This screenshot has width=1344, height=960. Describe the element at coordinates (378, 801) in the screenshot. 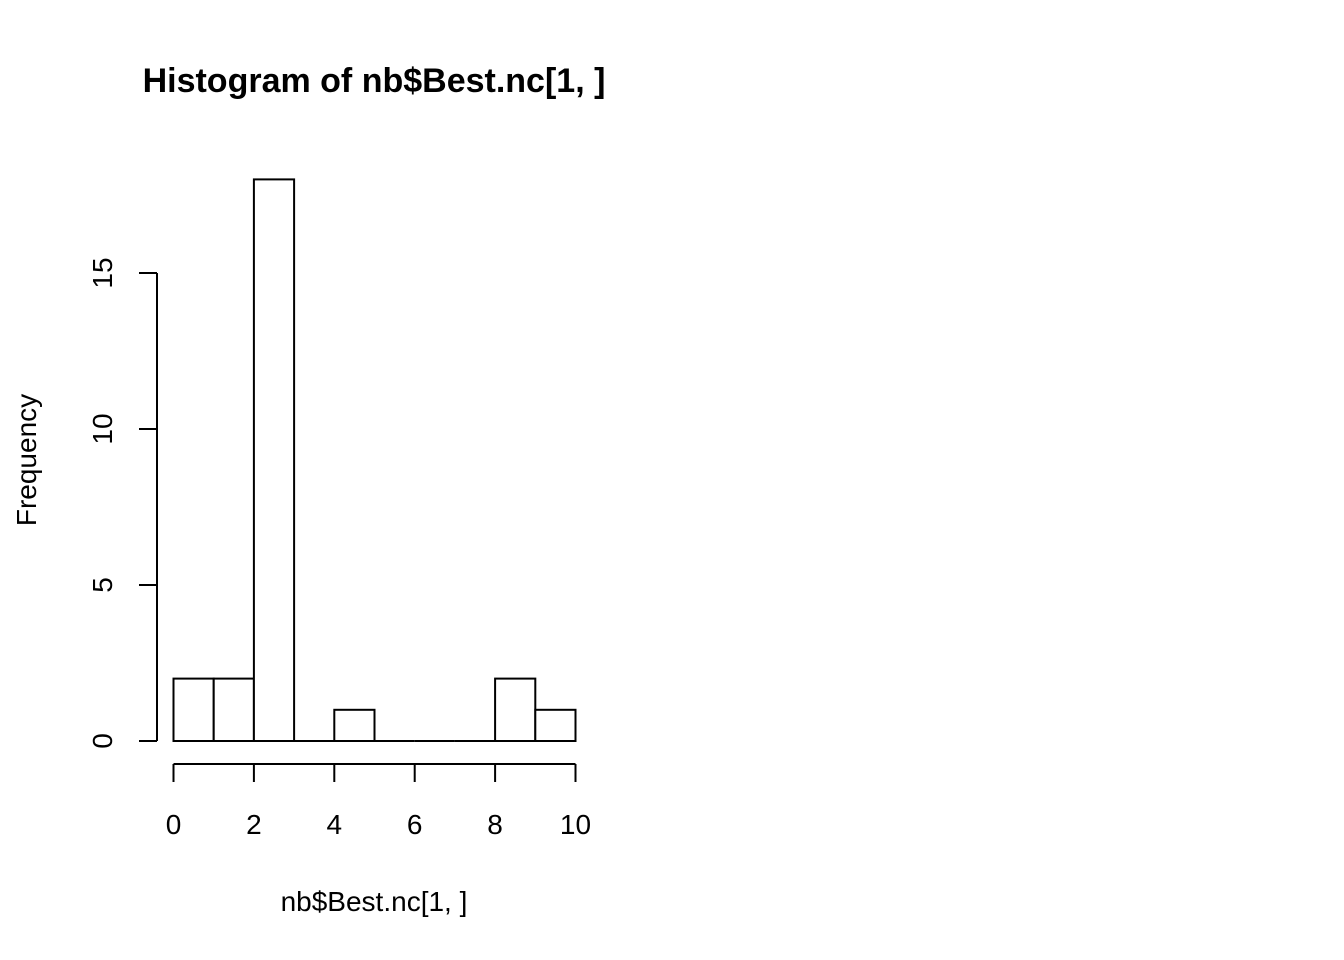

I see `x-axis: 0 2 4 6 8 10` at that location.